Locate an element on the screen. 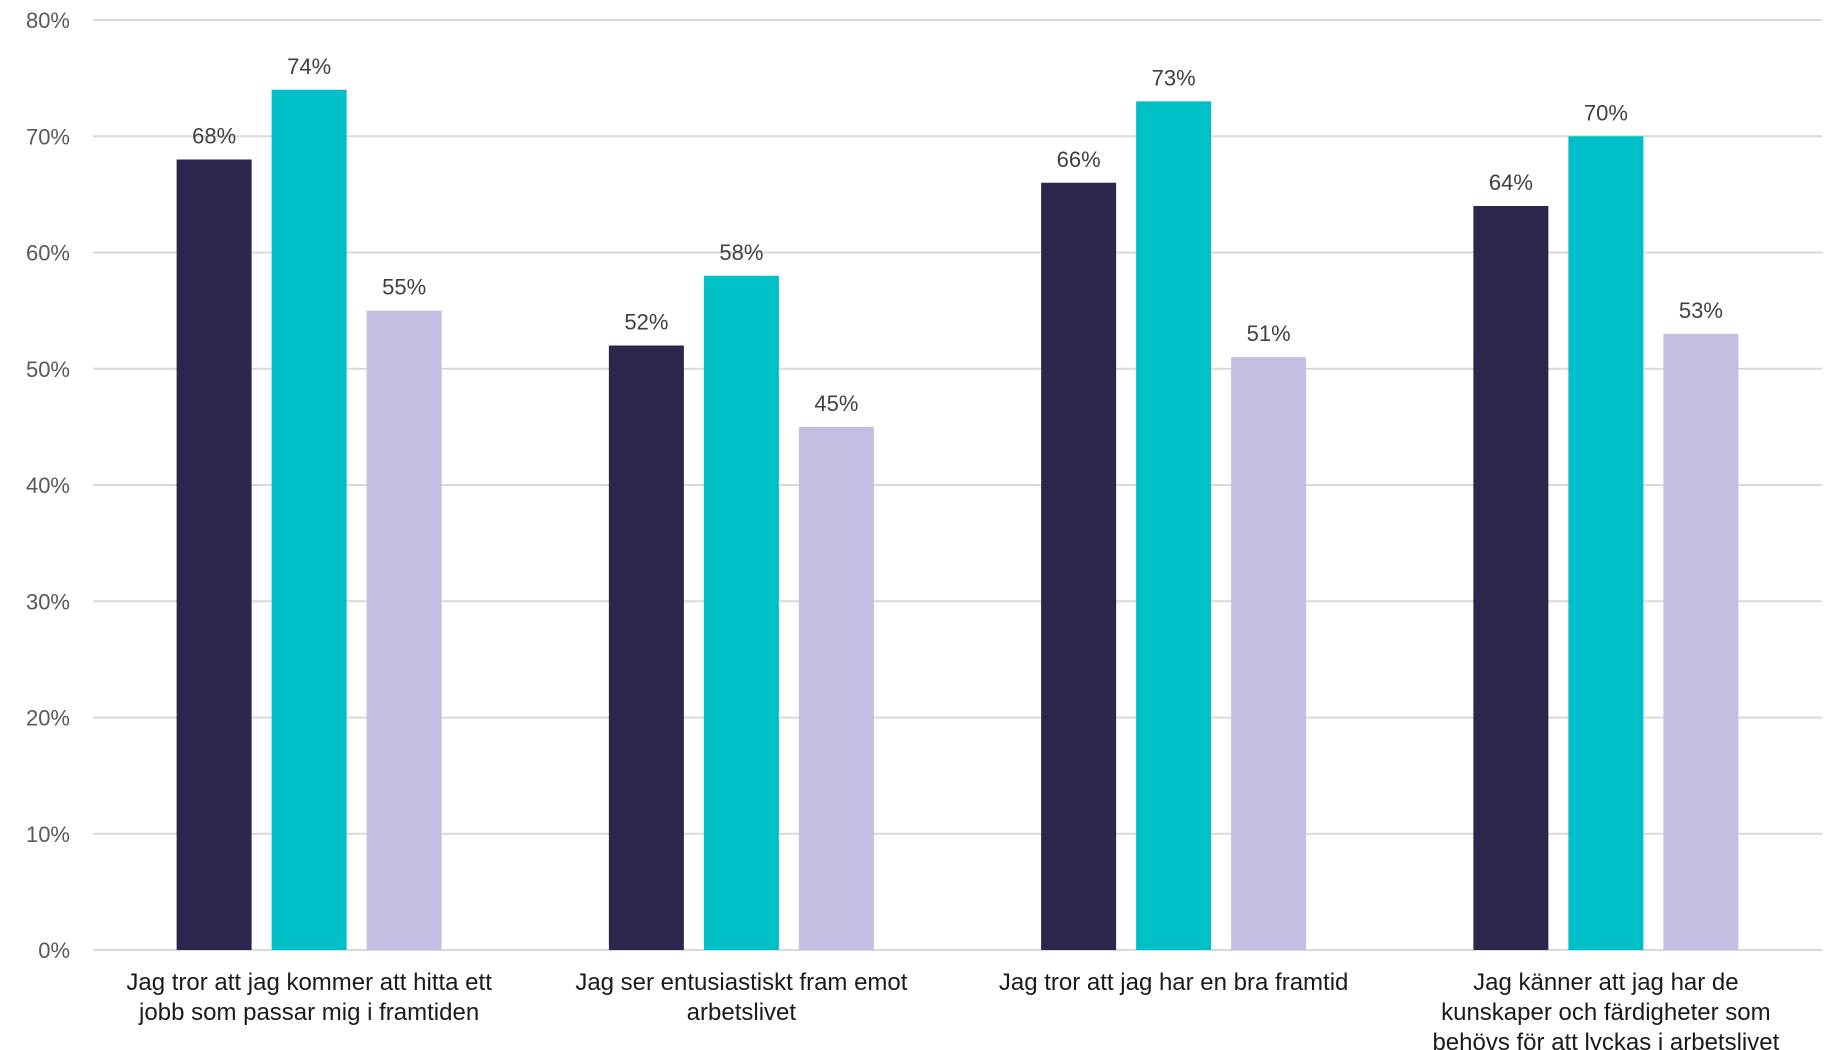 The image size is (1829, 1050). y-tick-label-50: 50% is located at coordinates (48, 369).